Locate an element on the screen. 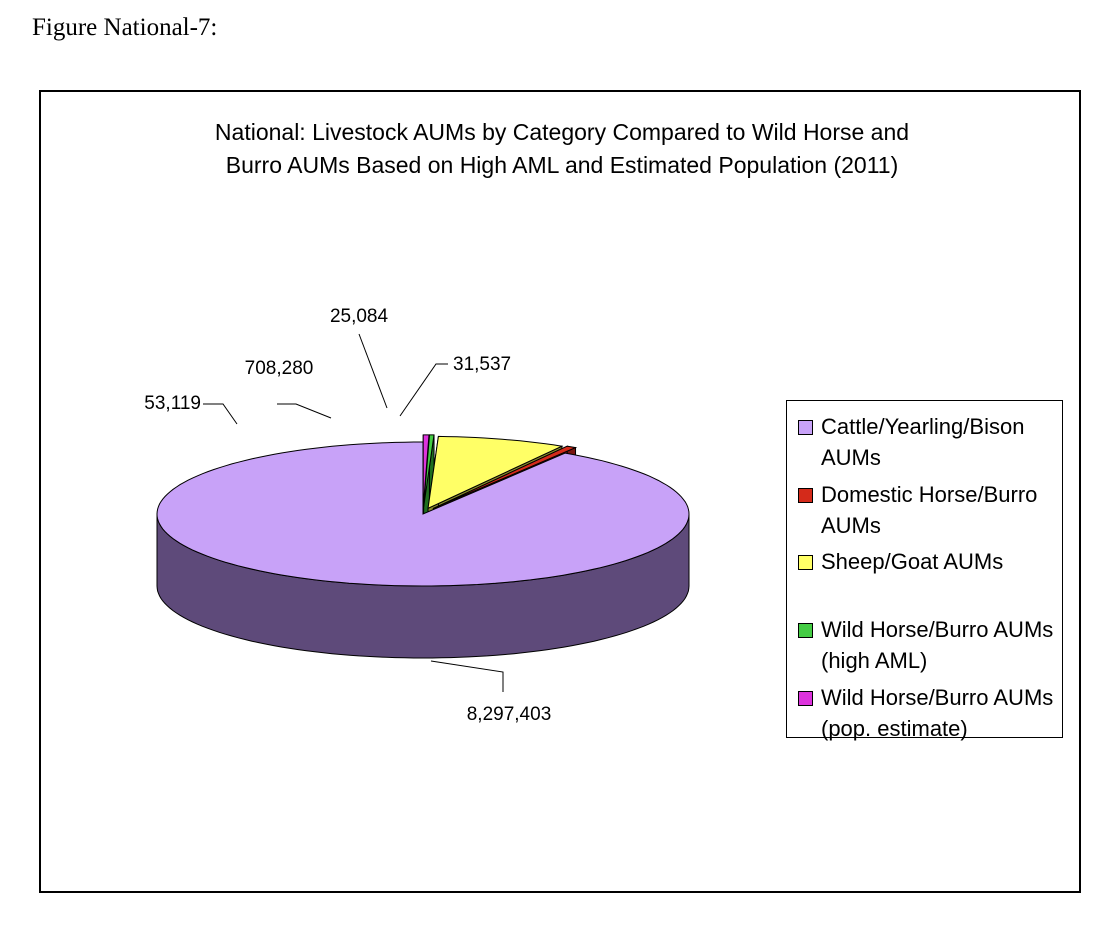 This screenshot has height=930, width=1116. legend-swatch-wild-high-aml is located at coordinates (805, 630).